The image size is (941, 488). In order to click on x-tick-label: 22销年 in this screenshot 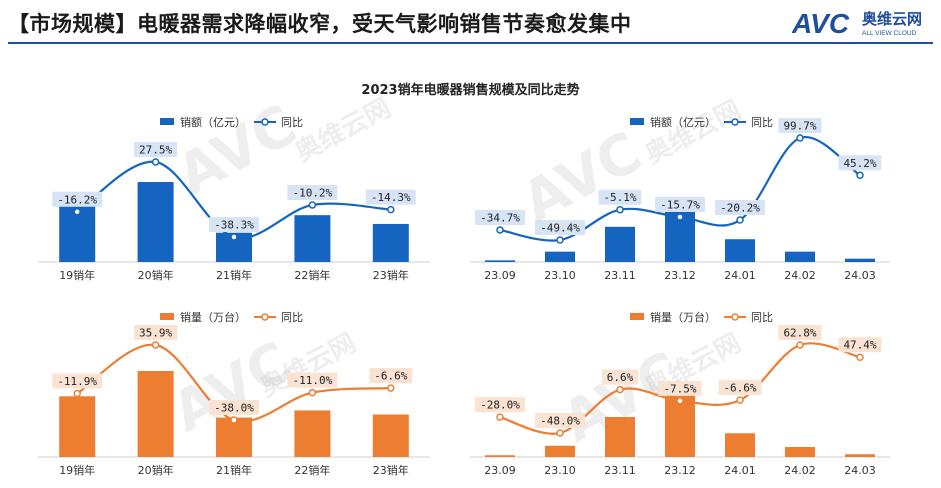, I will do `click(312, 275)`.